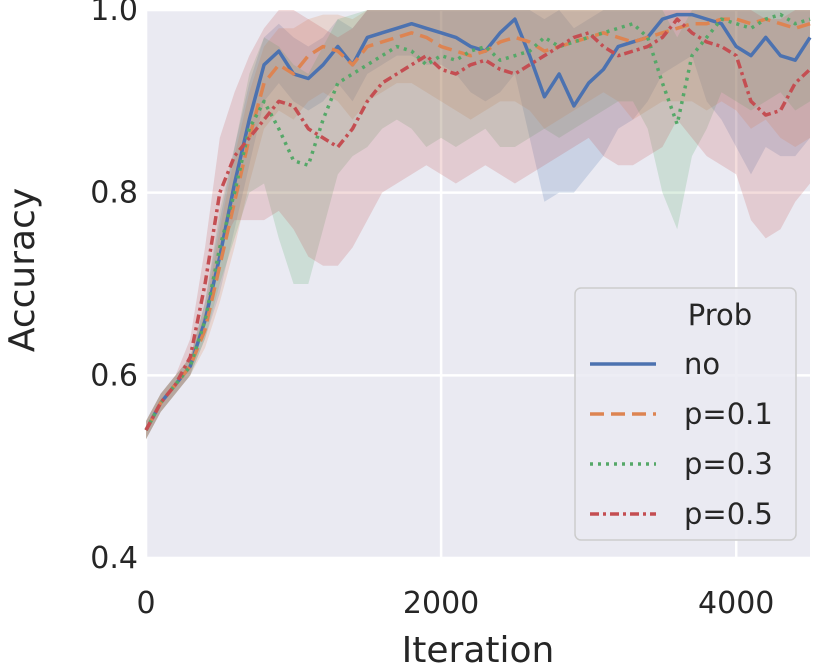 The image size is (830, 666). I want to click on y-tick-label: 0.8, so click(114, 193).